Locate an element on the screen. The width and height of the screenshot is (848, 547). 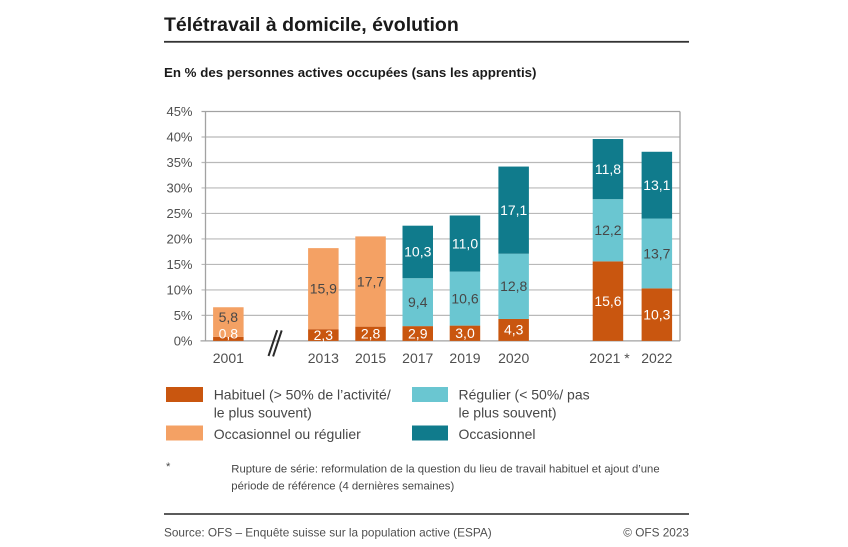
svg-text: 0,8 is located at coordinates (229, 333).